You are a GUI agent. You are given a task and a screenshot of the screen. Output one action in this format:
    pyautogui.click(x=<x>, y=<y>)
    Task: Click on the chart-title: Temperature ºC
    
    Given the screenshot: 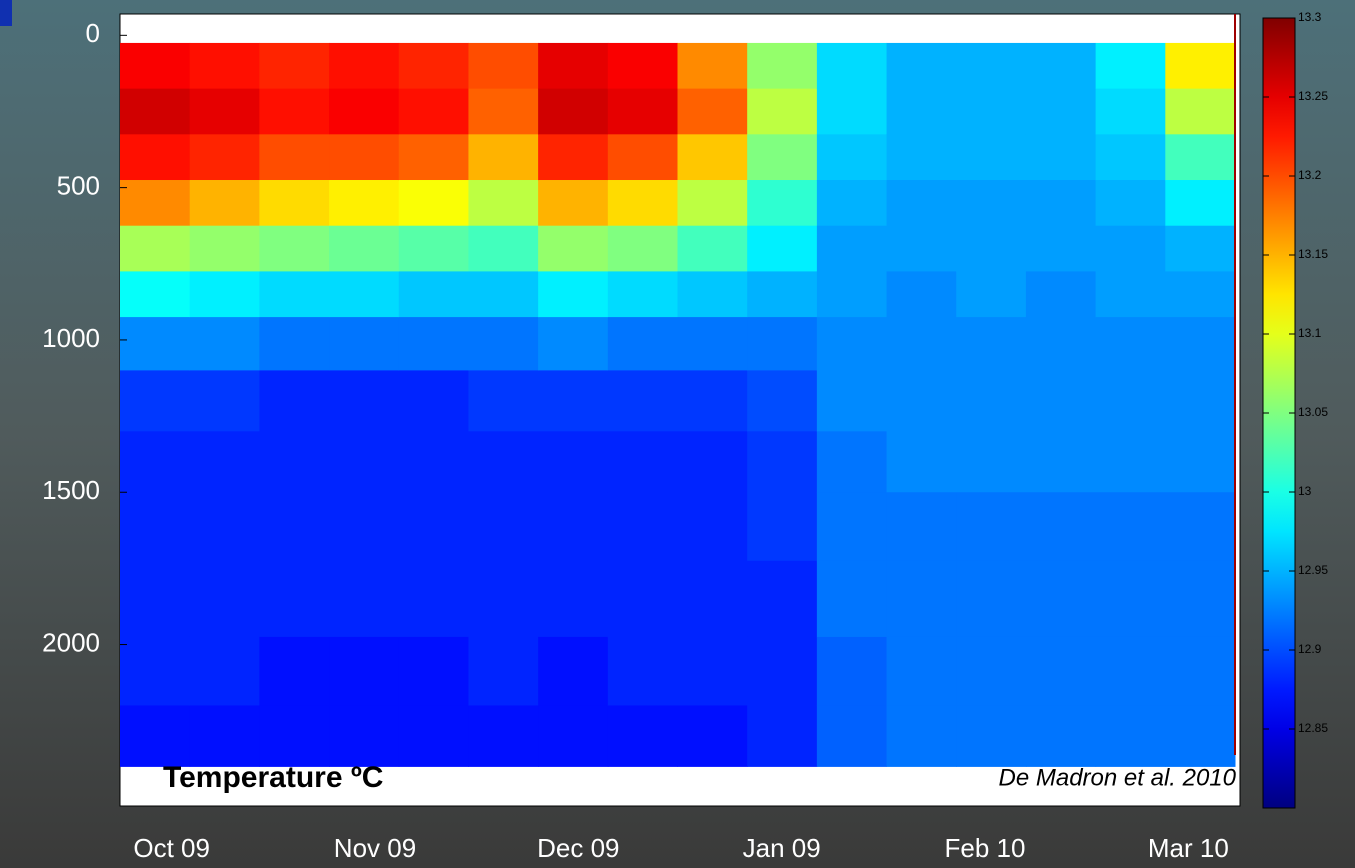 What is the action you would take?
    pyautogui.click(x=273, y=777)
    